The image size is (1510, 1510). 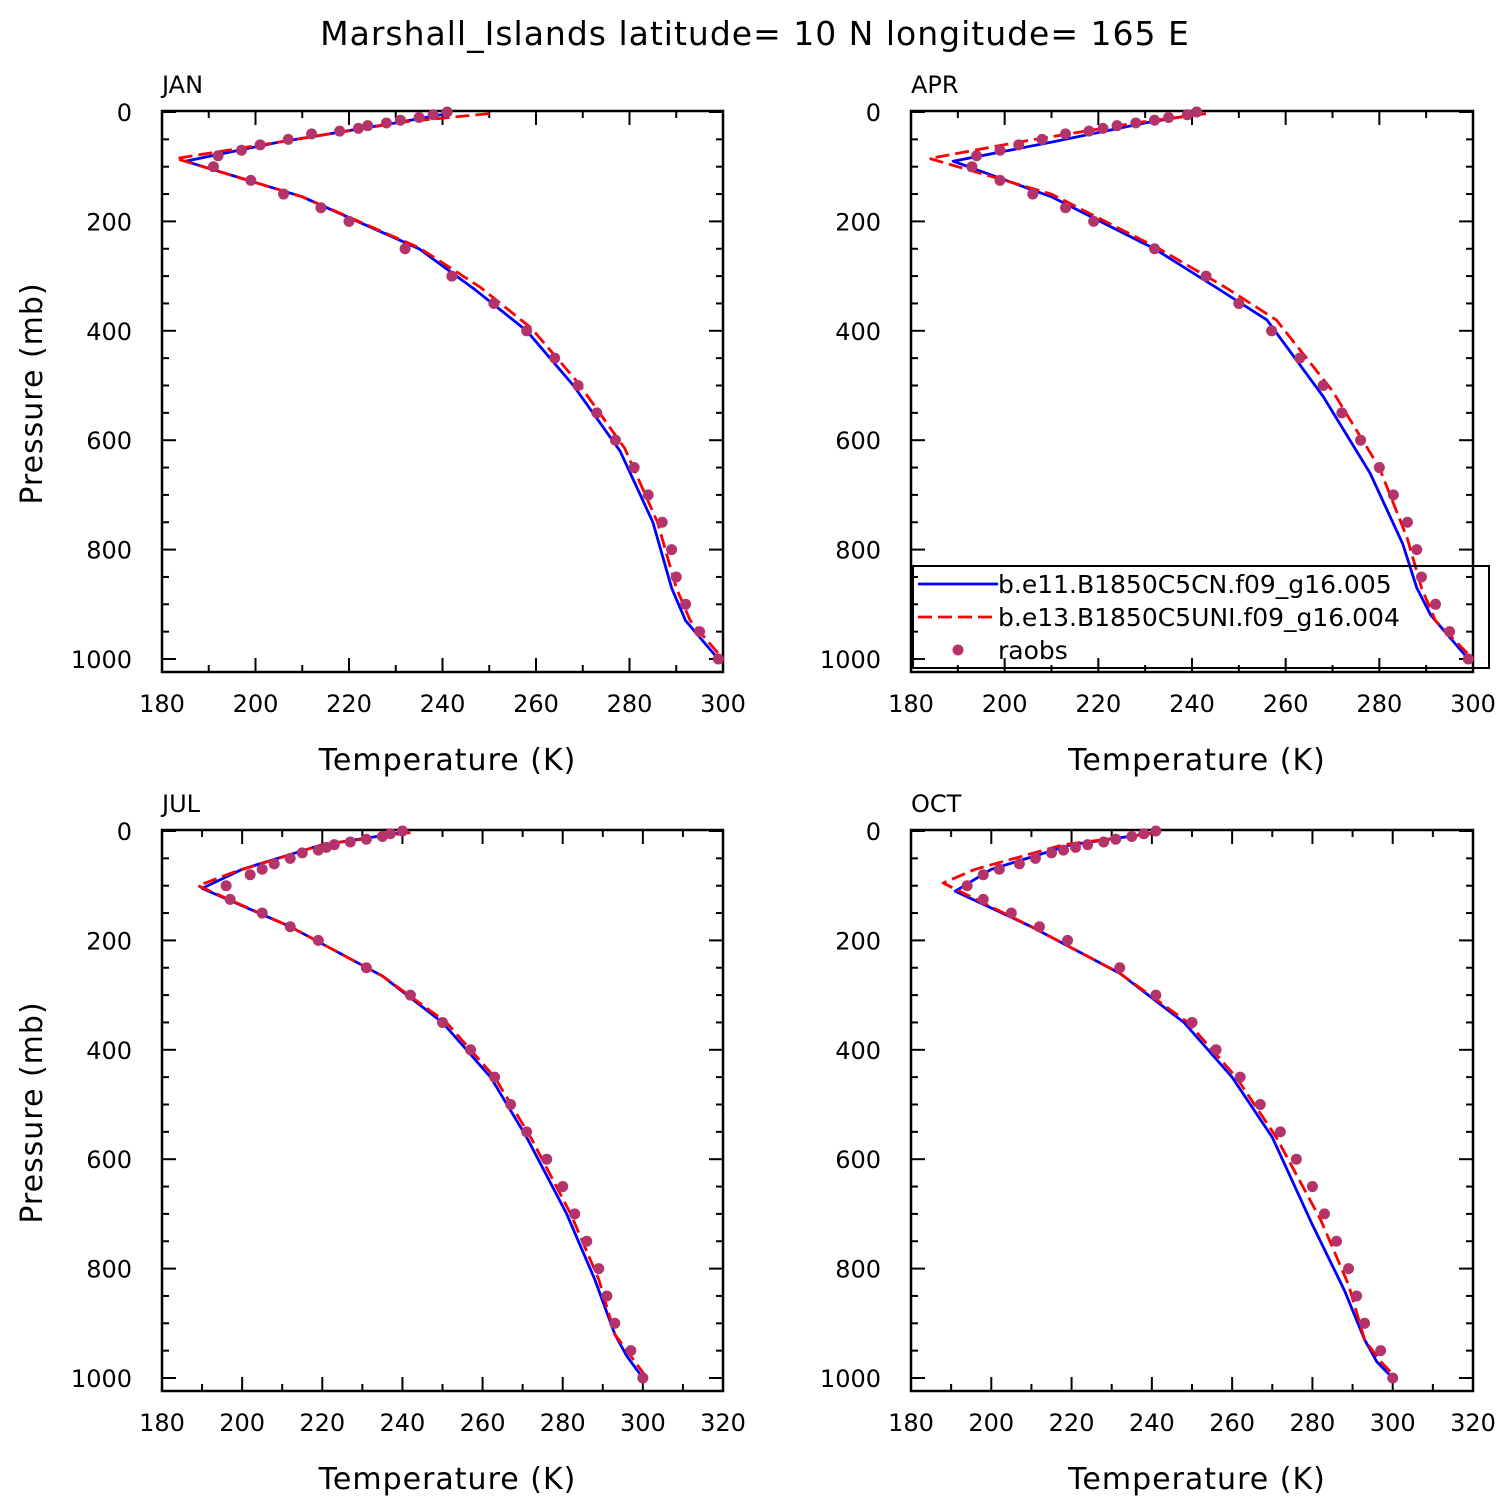 I want to click on panel-label: APR, so click(x=935, y=85).